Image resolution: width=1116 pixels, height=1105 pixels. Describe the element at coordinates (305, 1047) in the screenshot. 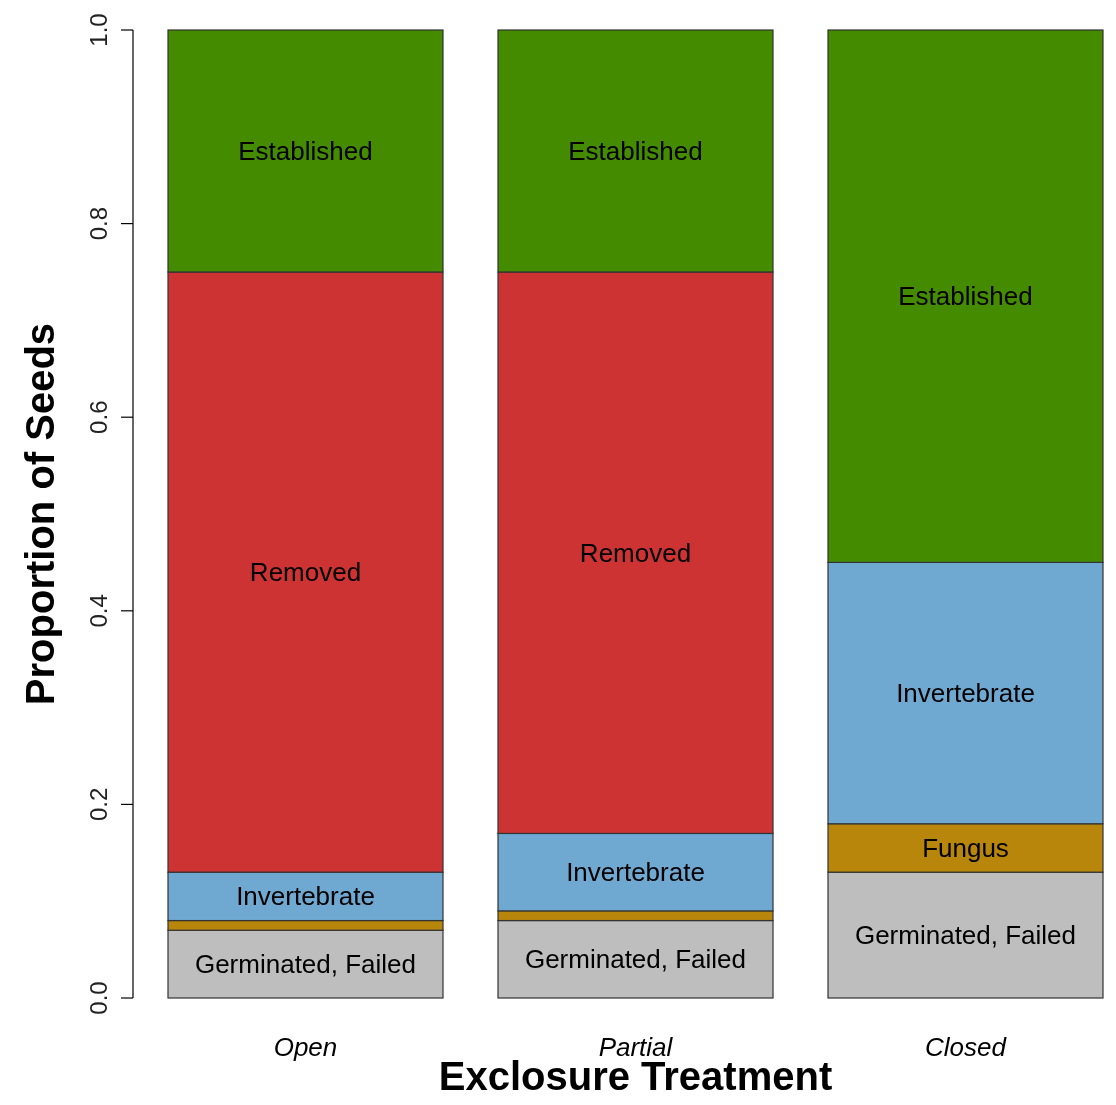

I see `x-tick-label: Open` at that location.